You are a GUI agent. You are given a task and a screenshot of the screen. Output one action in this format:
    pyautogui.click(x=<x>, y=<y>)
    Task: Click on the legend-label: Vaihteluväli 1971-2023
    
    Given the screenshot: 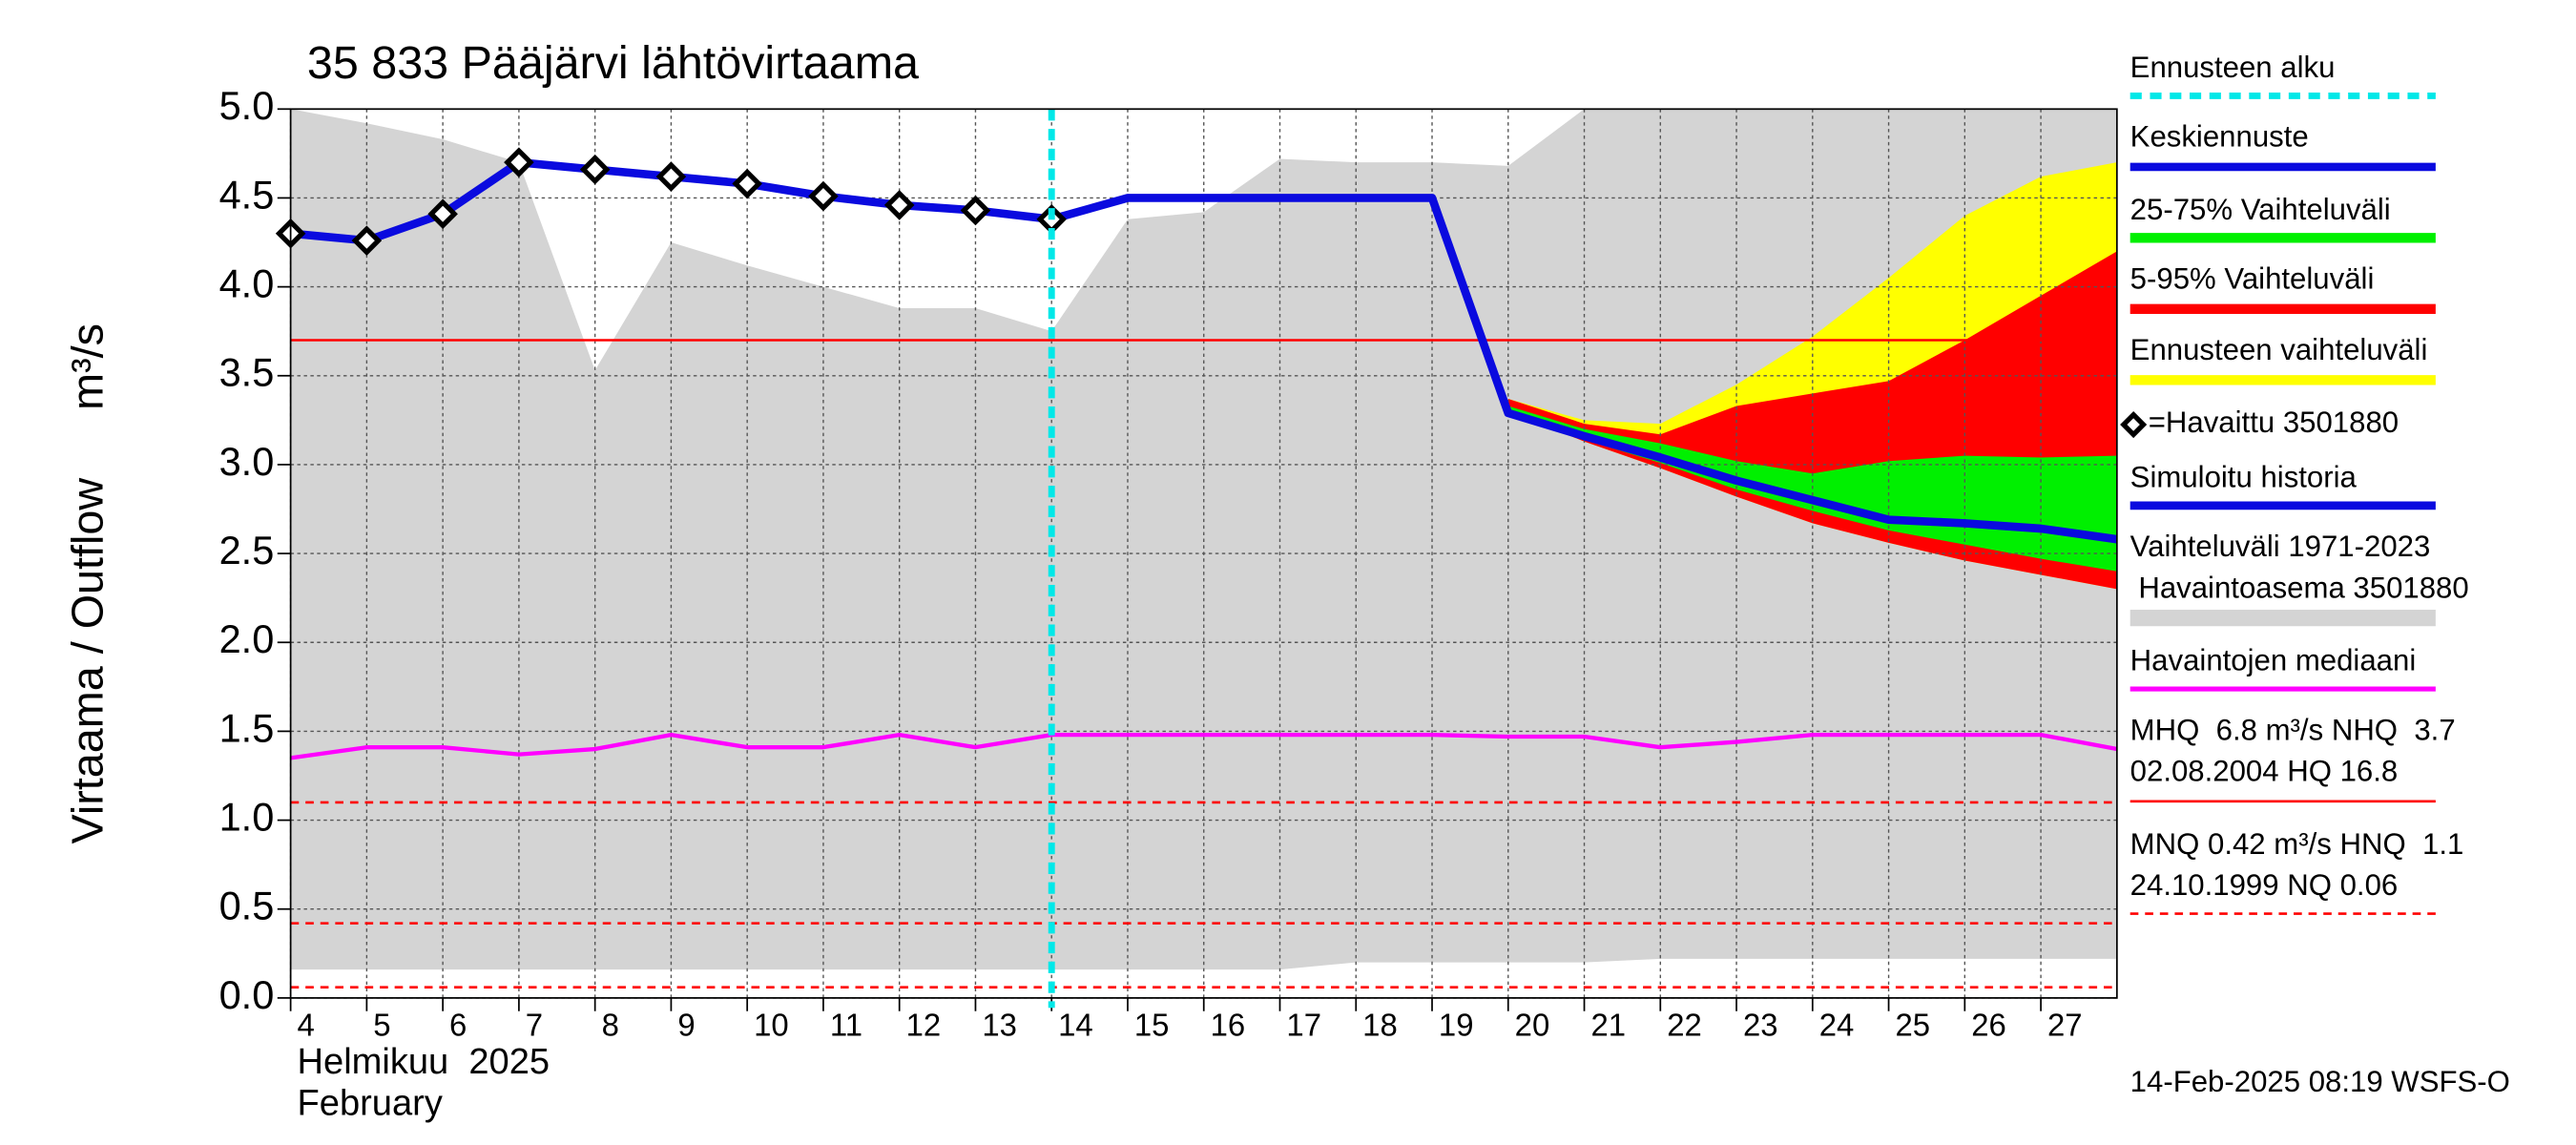 What is the action you would take?
    pyautogui.click(x=2280, y=546)
    